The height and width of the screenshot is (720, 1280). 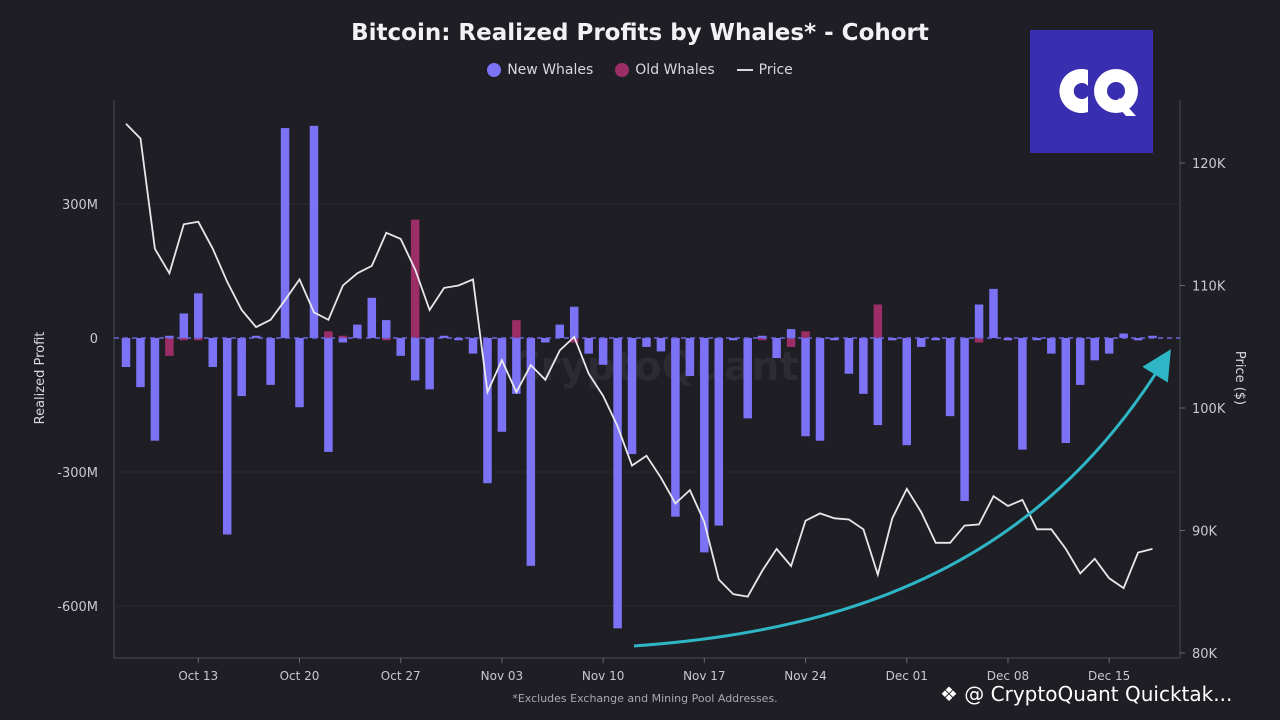 I want to click on cq-logo-icon, so click(x=1098, y=92).